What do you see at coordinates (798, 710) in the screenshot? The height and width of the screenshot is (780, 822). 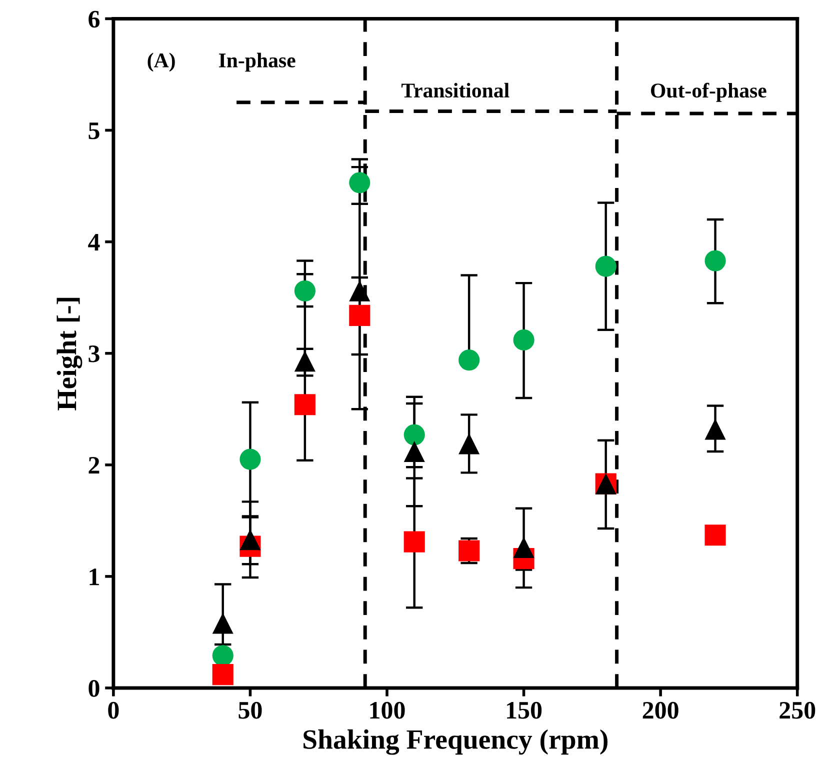 I see `x-tick-label: 250` at bounding box center [798, 710].